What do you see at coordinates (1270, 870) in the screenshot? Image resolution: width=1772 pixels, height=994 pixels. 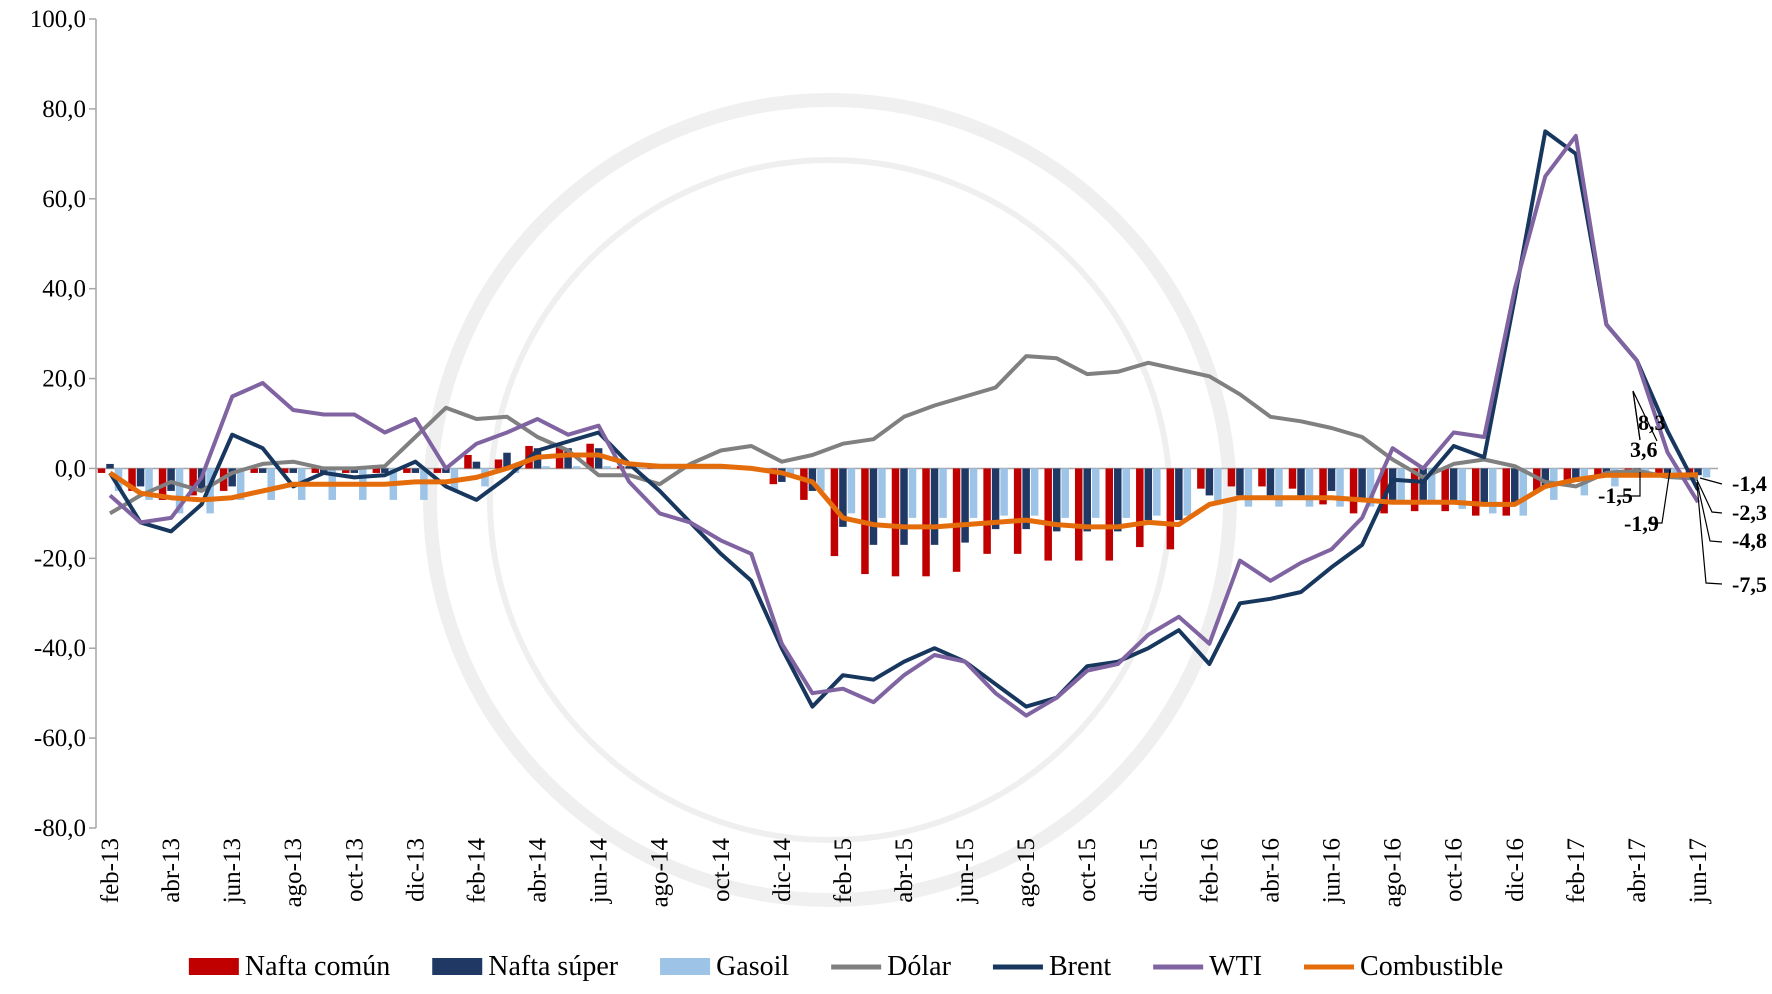 I see `x-tick-label: abr-16` at bounding box center [1270, 870].